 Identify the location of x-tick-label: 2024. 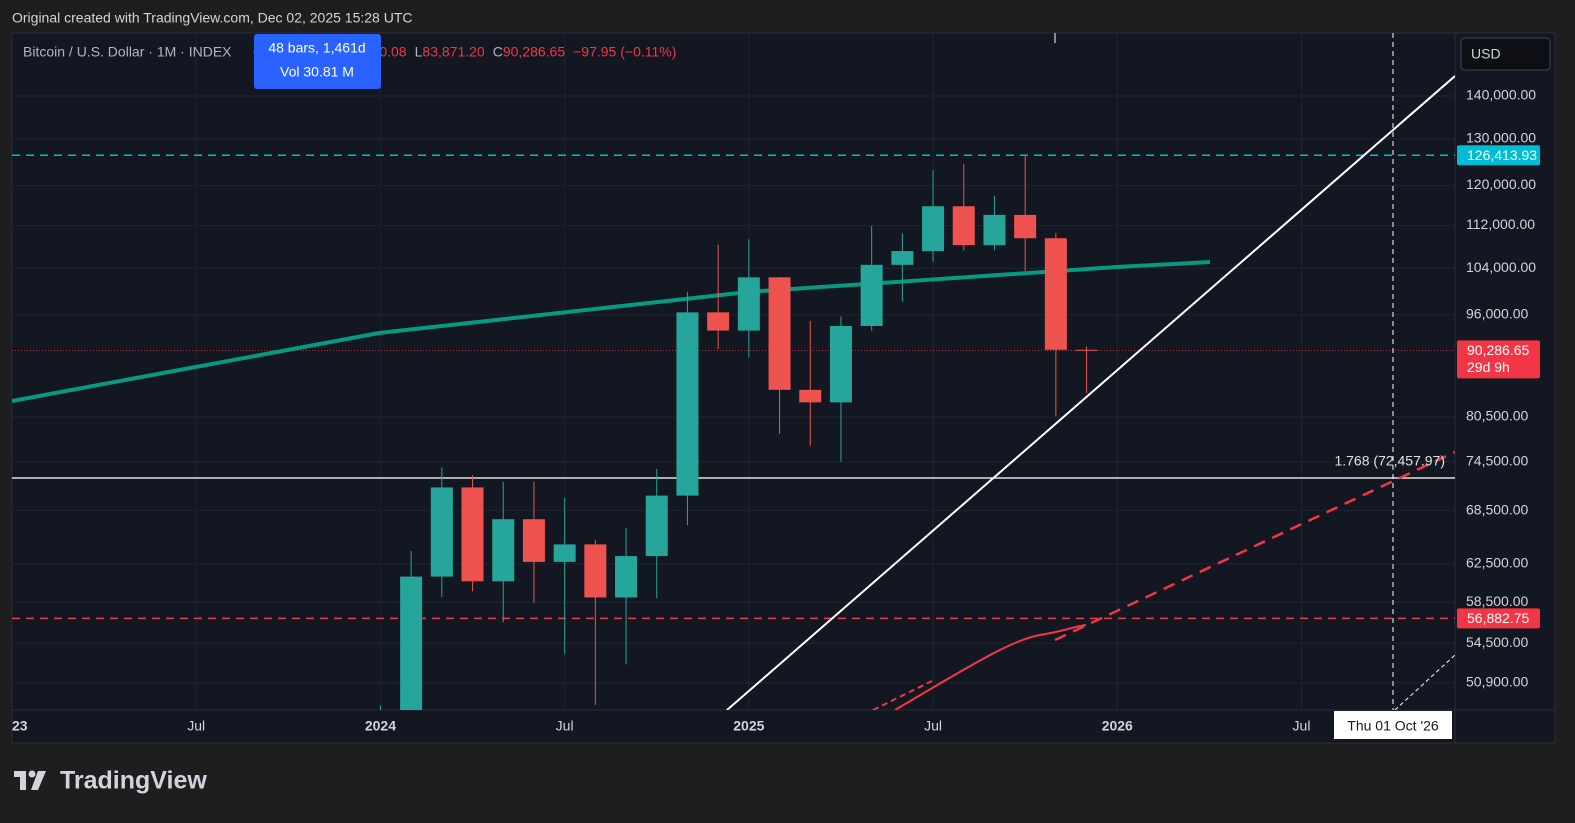
(380, 726).